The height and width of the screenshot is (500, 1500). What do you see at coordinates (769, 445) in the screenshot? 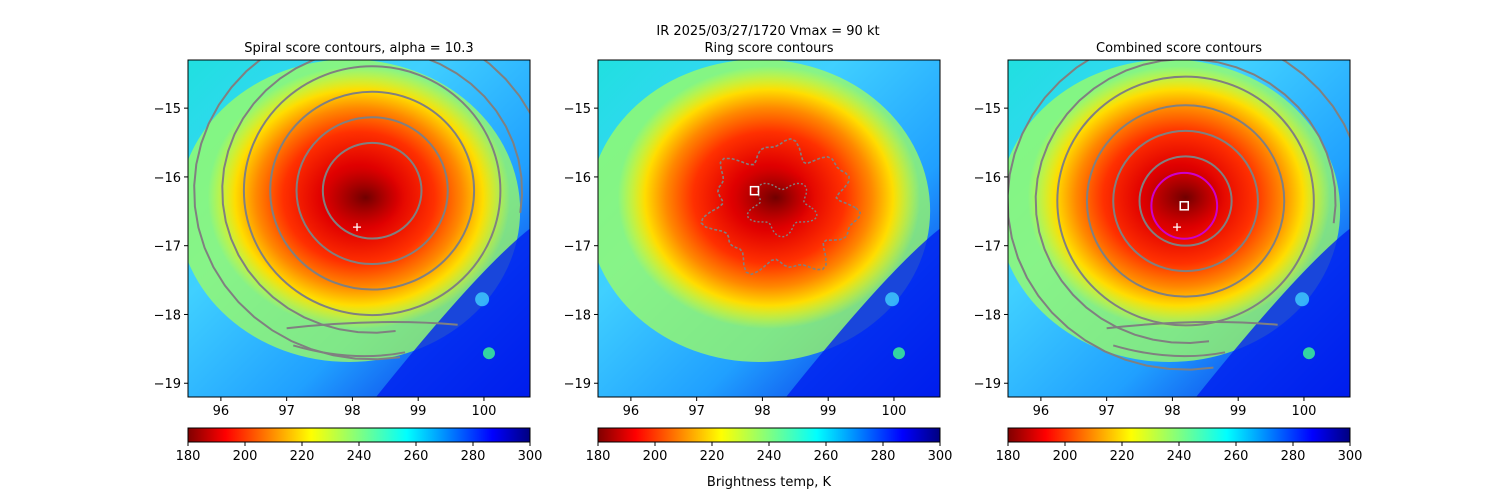
I see `colorbar-2: 180 200 220 240 260 280 300` at bounding box center [769, 445].